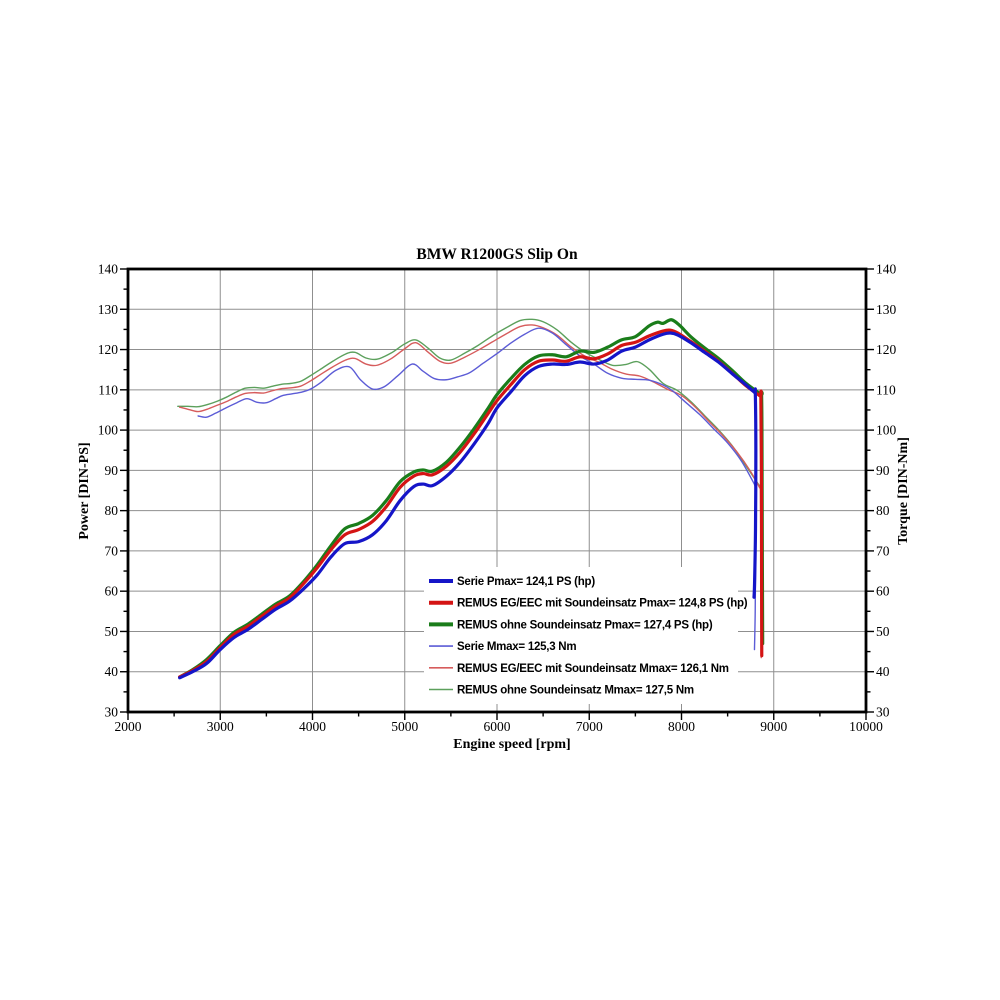 The height and width of the screenshot is (1000, 1000). I want to click on legend-item-serie-power: Serie Pmax= 124,1 PS (hp), so click(512, 582).